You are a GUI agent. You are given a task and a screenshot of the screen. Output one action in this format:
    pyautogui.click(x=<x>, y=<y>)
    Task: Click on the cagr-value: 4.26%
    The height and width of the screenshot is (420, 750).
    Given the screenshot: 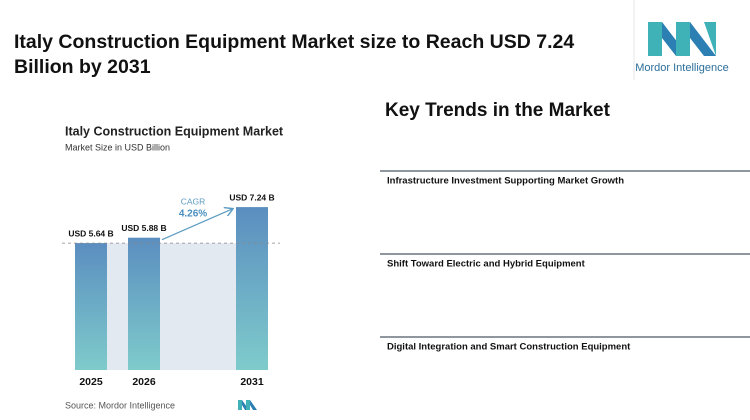 What is the action you would take?
    pyautogui.click(x=193, y=214)
    